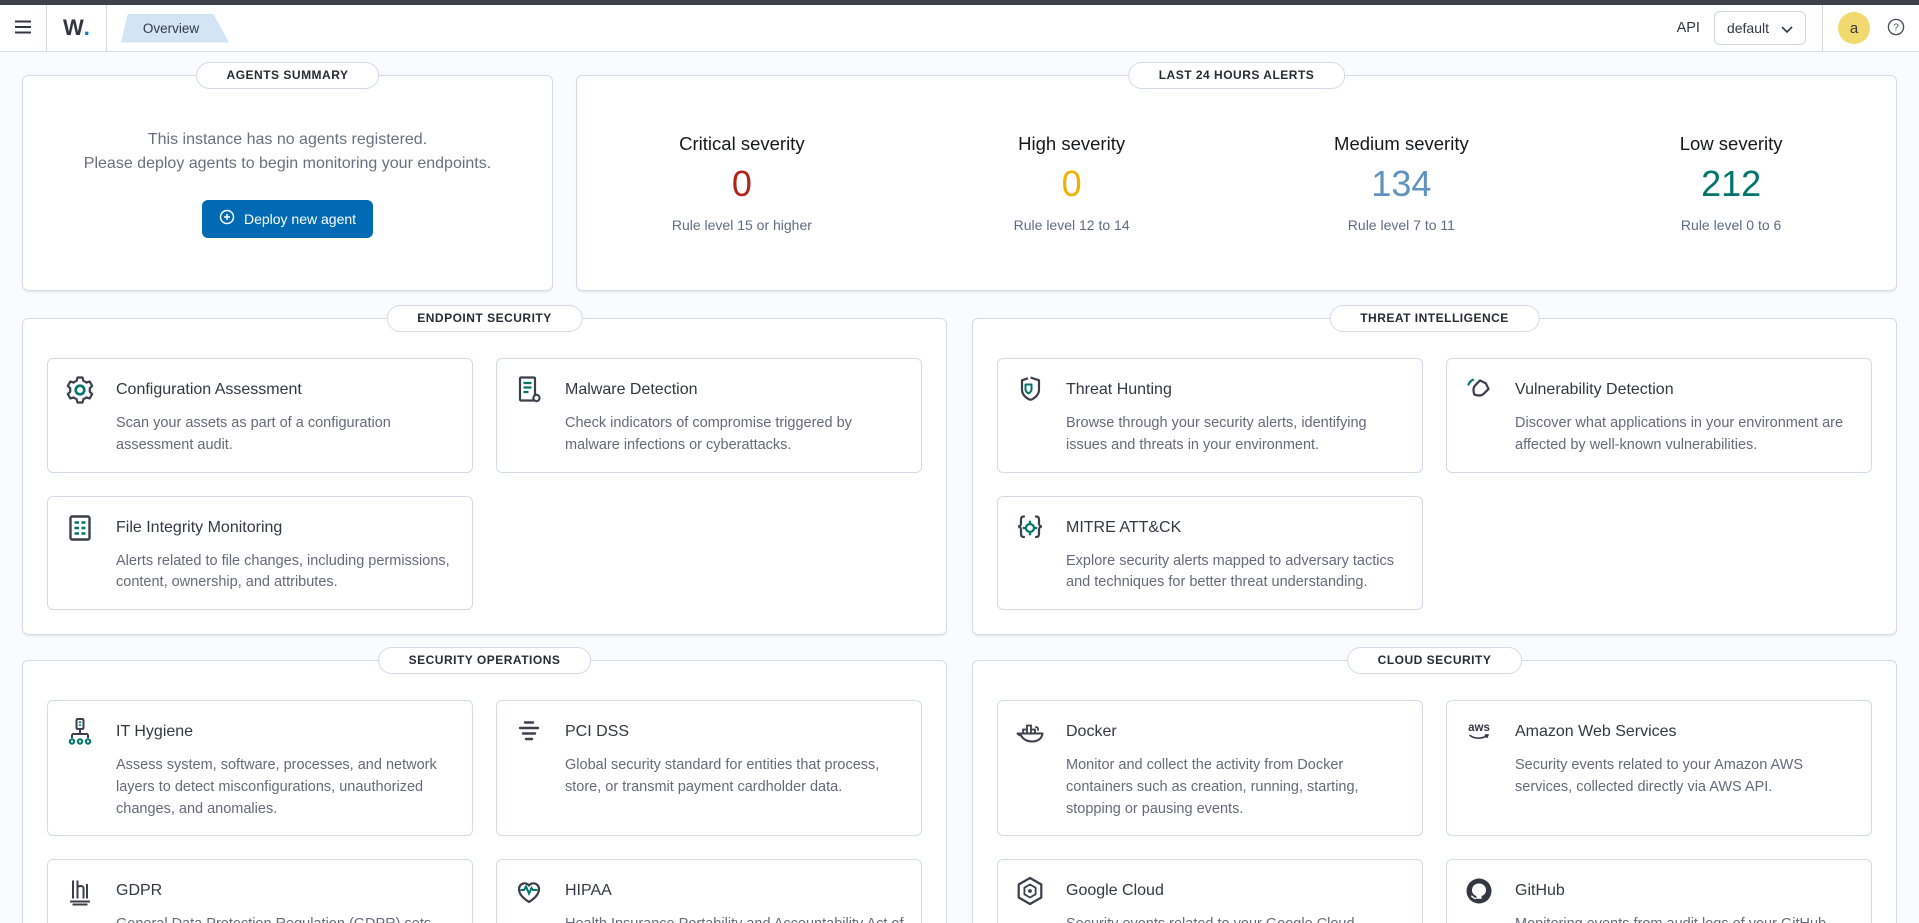  What do you see at coordinates (1540, 891) in the screenshot?
I see `card-title: GitHub` at bounding box center [1540, 891].